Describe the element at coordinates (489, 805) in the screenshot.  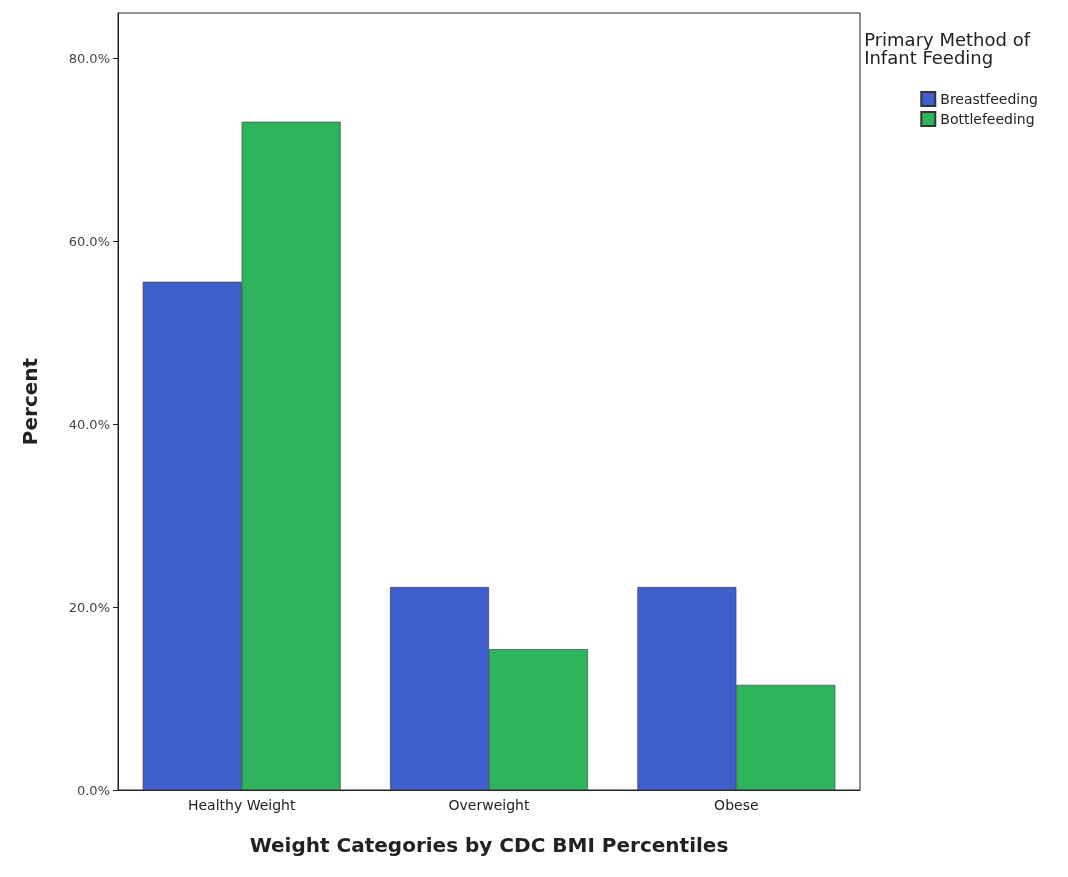
I see `x-tick-label: Overweight` at that location.